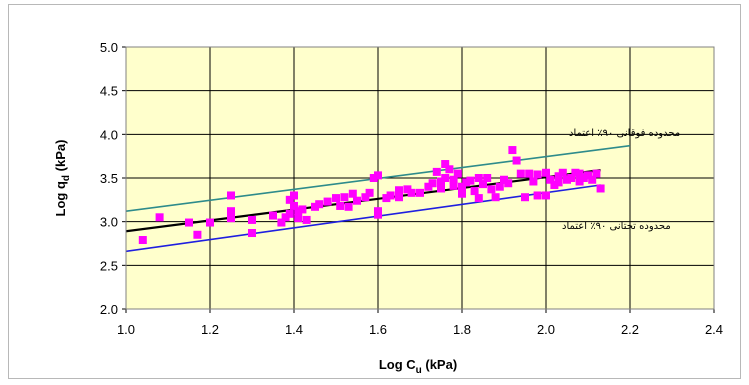  I want to click on y-tick-label: 2.0, so click(109, 309).